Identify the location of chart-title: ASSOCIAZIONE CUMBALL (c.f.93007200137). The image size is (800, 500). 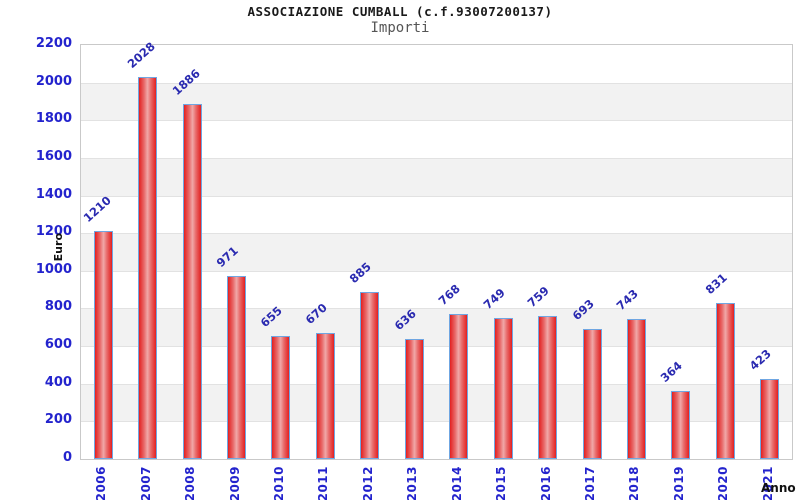
(400, 11).